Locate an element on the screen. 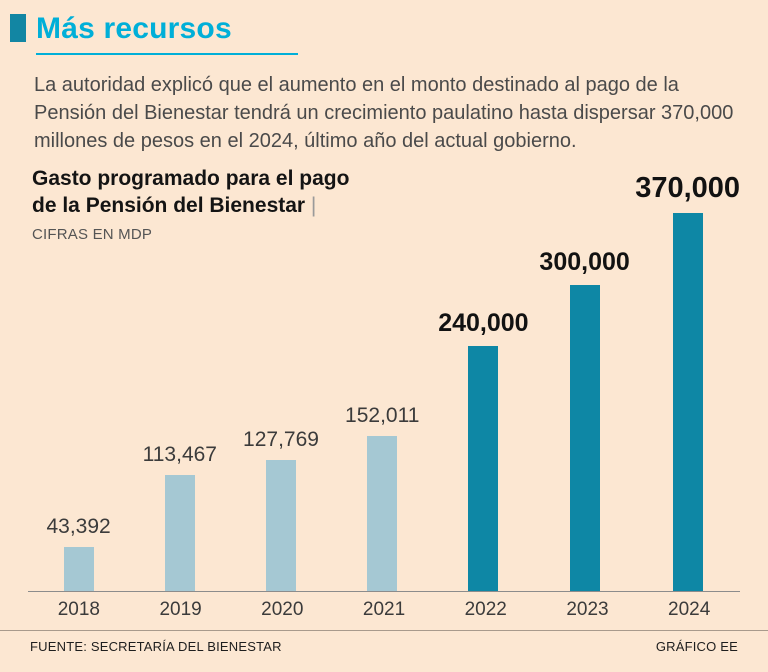  year-label: 2021 is located at coordinates (384, 609).